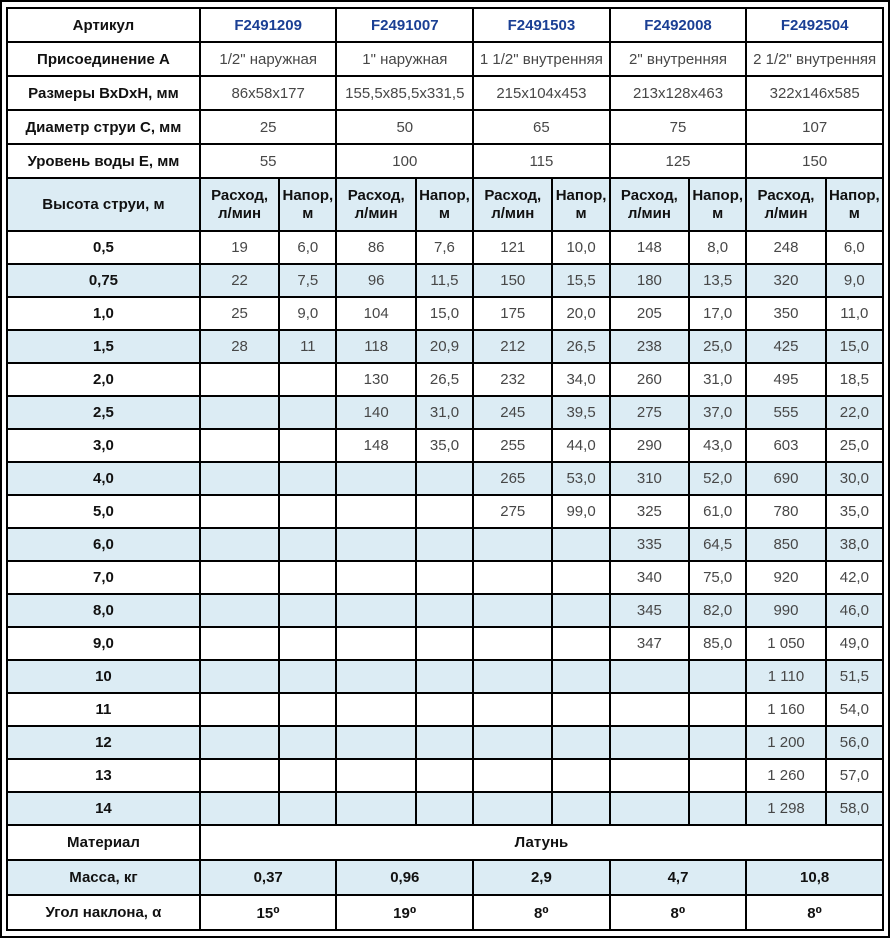 This screenshot has height=938, width=890. Describe the element at coordinates (541, 127) in the screenshot. I see `spec-value: 65` at that location.